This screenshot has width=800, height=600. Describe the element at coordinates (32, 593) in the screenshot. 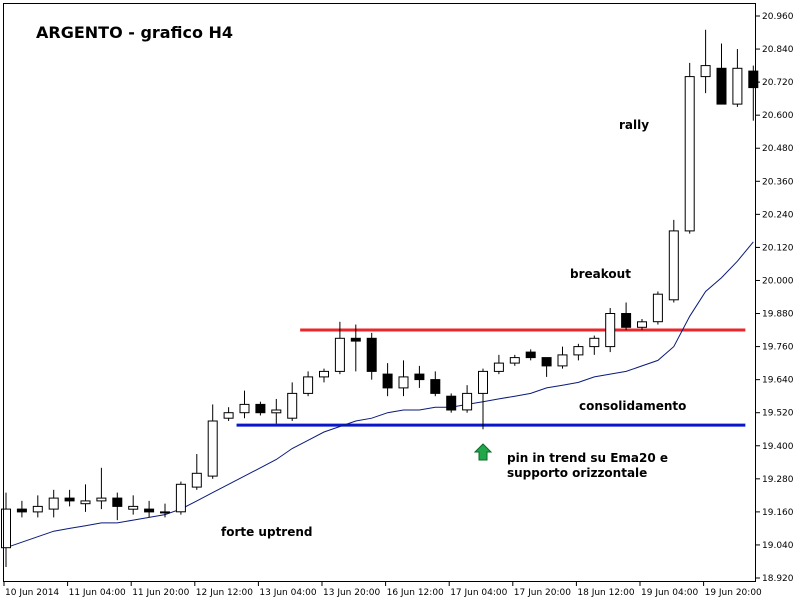

I see `x-tick-label: 10 Jun 2014` at that location.